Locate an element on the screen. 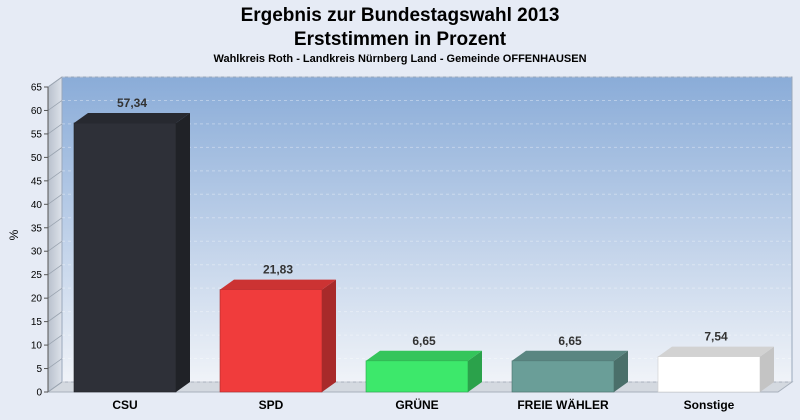 This screenshot has width=800, height=420. category-label: CSU is located at coordinates (124, 405).